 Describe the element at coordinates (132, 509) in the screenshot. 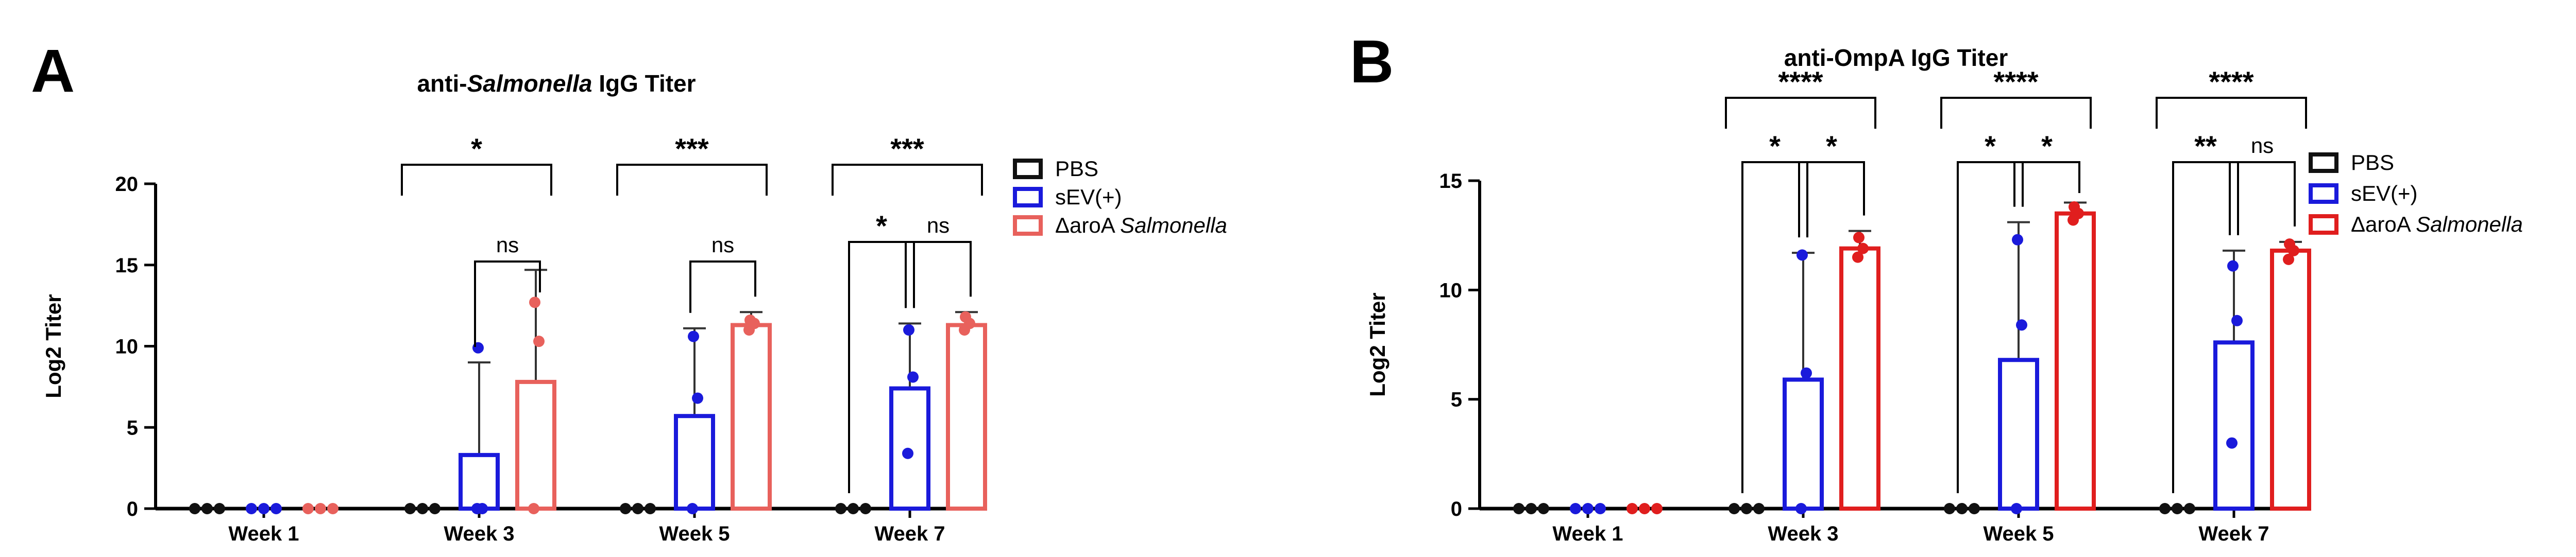

I see `y-tick-label: 0` at that location.